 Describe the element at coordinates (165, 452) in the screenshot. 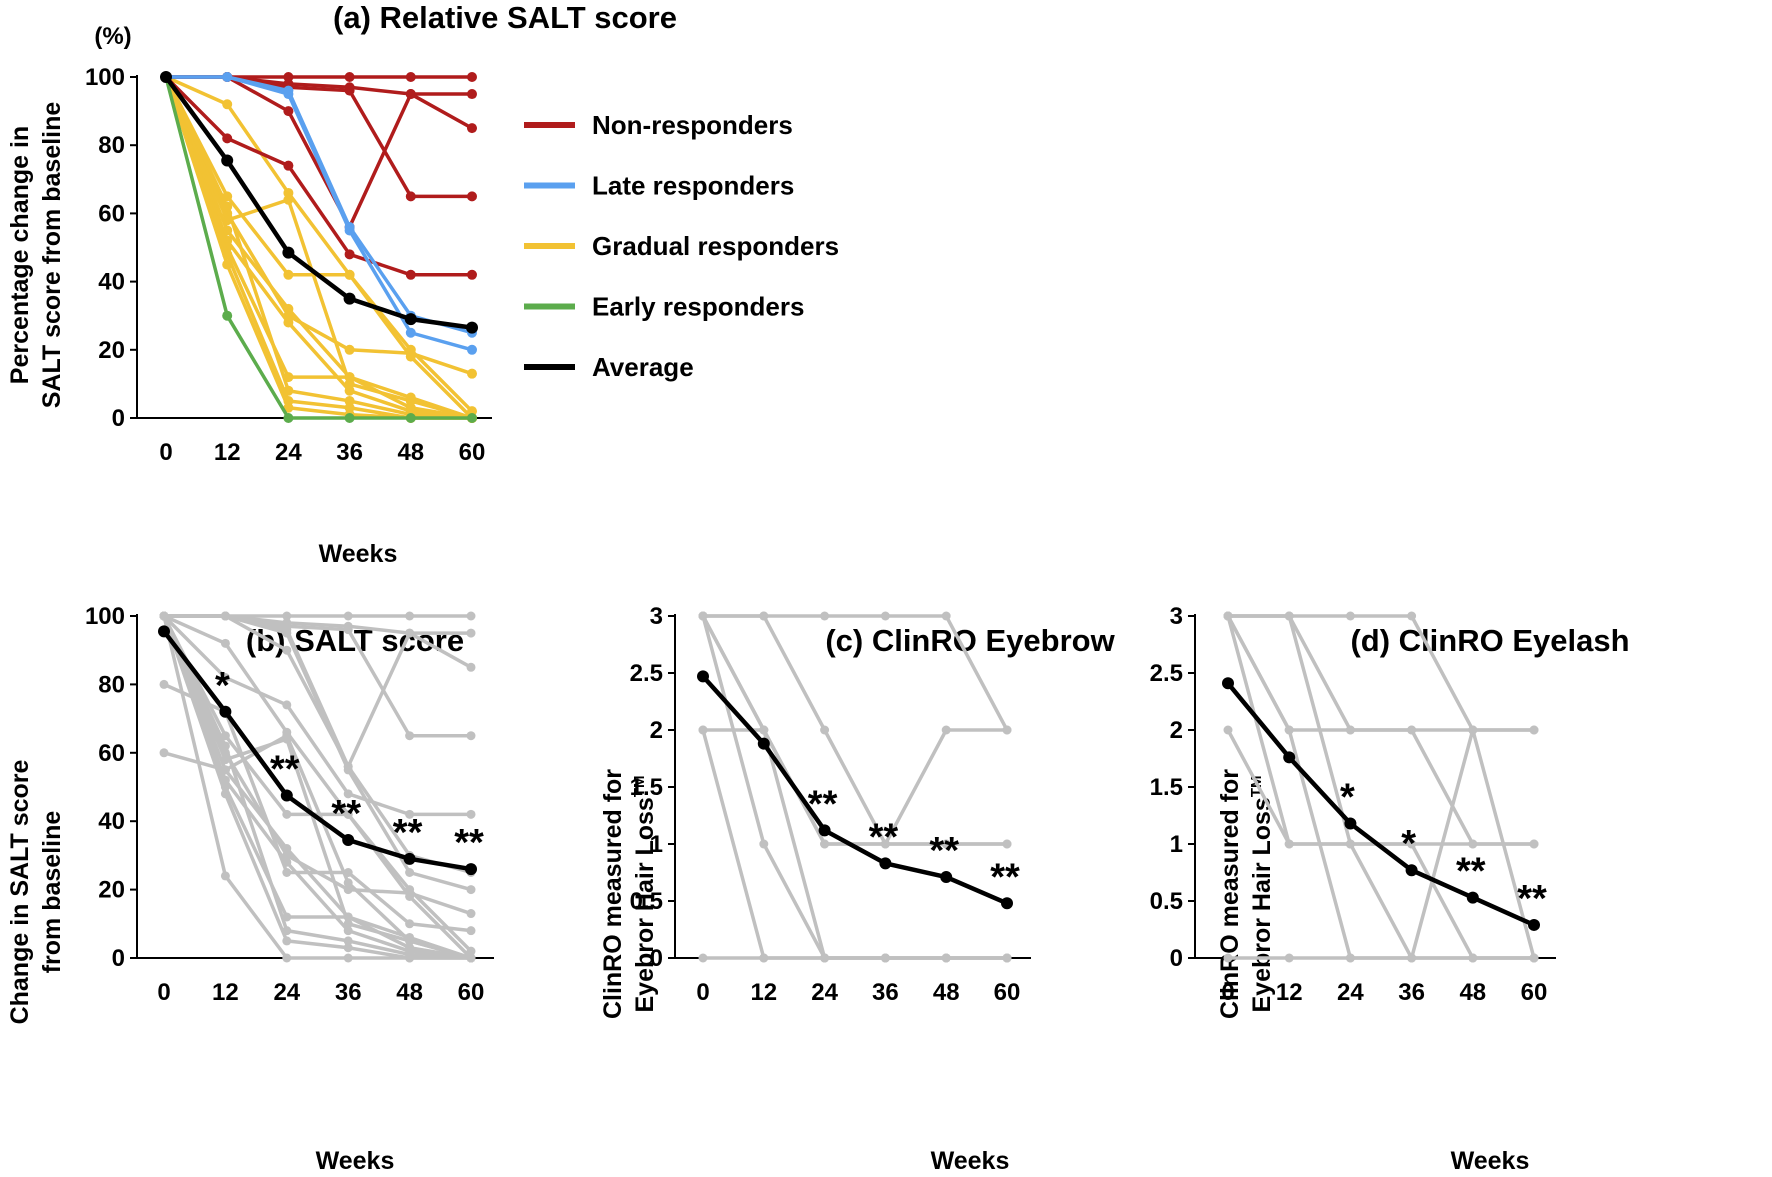

I see `x-tick-label: 0` at that location.